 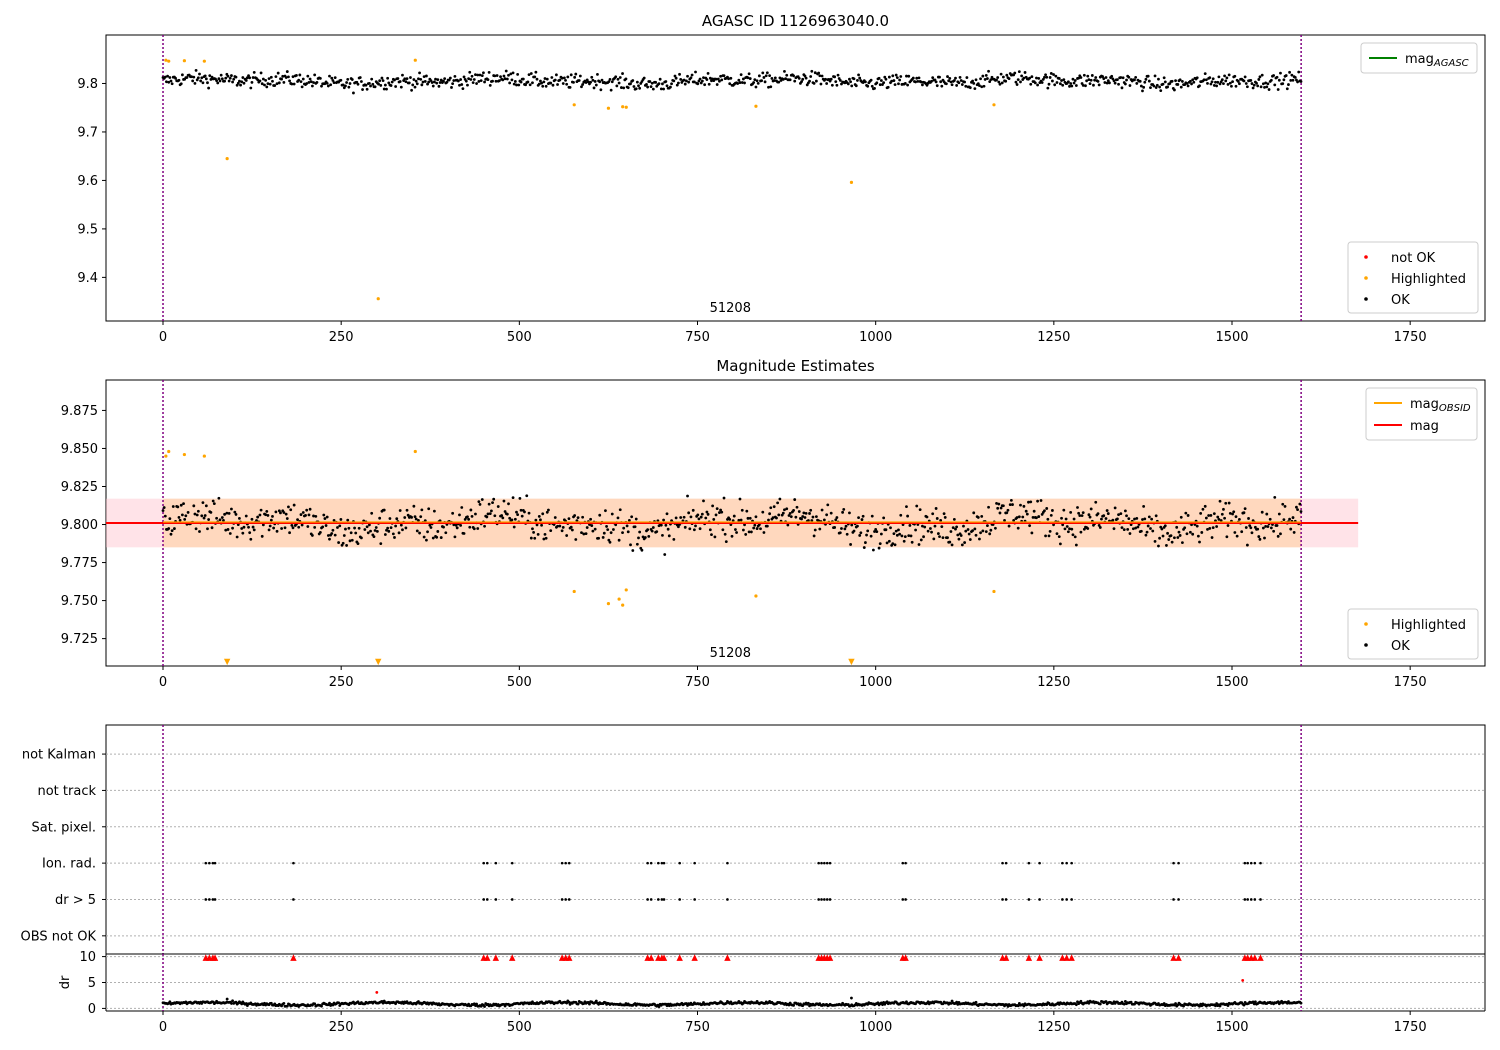 I want to click on y-tick-label: 10, so click(x=87, y=957).